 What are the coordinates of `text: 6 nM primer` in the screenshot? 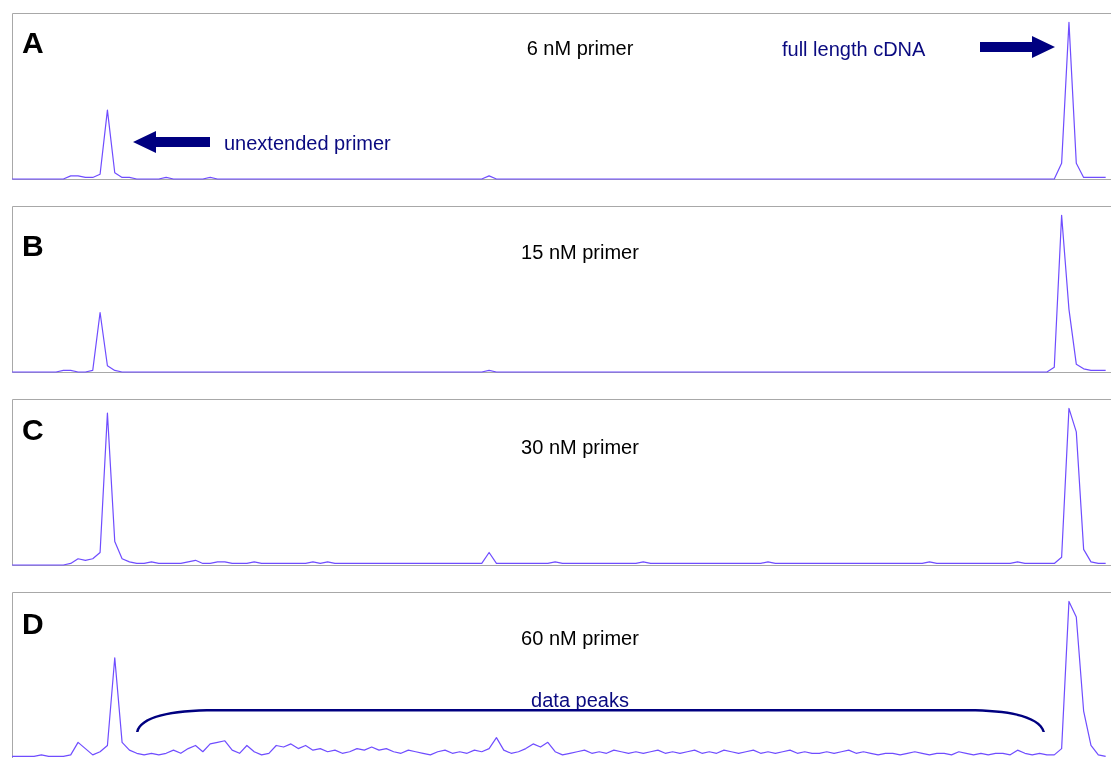 It's located at (580, 48).